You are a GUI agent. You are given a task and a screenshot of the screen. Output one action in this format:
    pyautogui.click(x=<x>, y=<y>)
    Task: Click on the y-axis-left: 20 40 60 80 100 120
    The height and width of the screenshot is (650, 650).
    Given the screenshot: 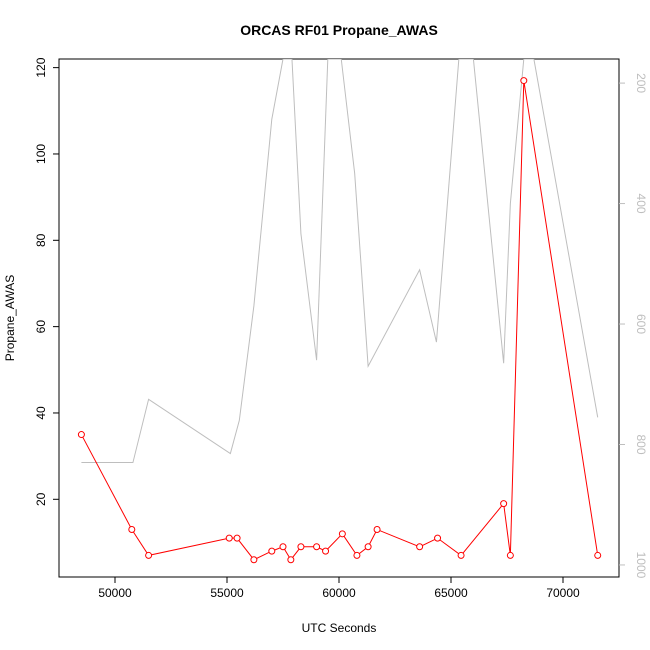 What is the action you would take?
    pyautogui.click(x=46, y=281)
    